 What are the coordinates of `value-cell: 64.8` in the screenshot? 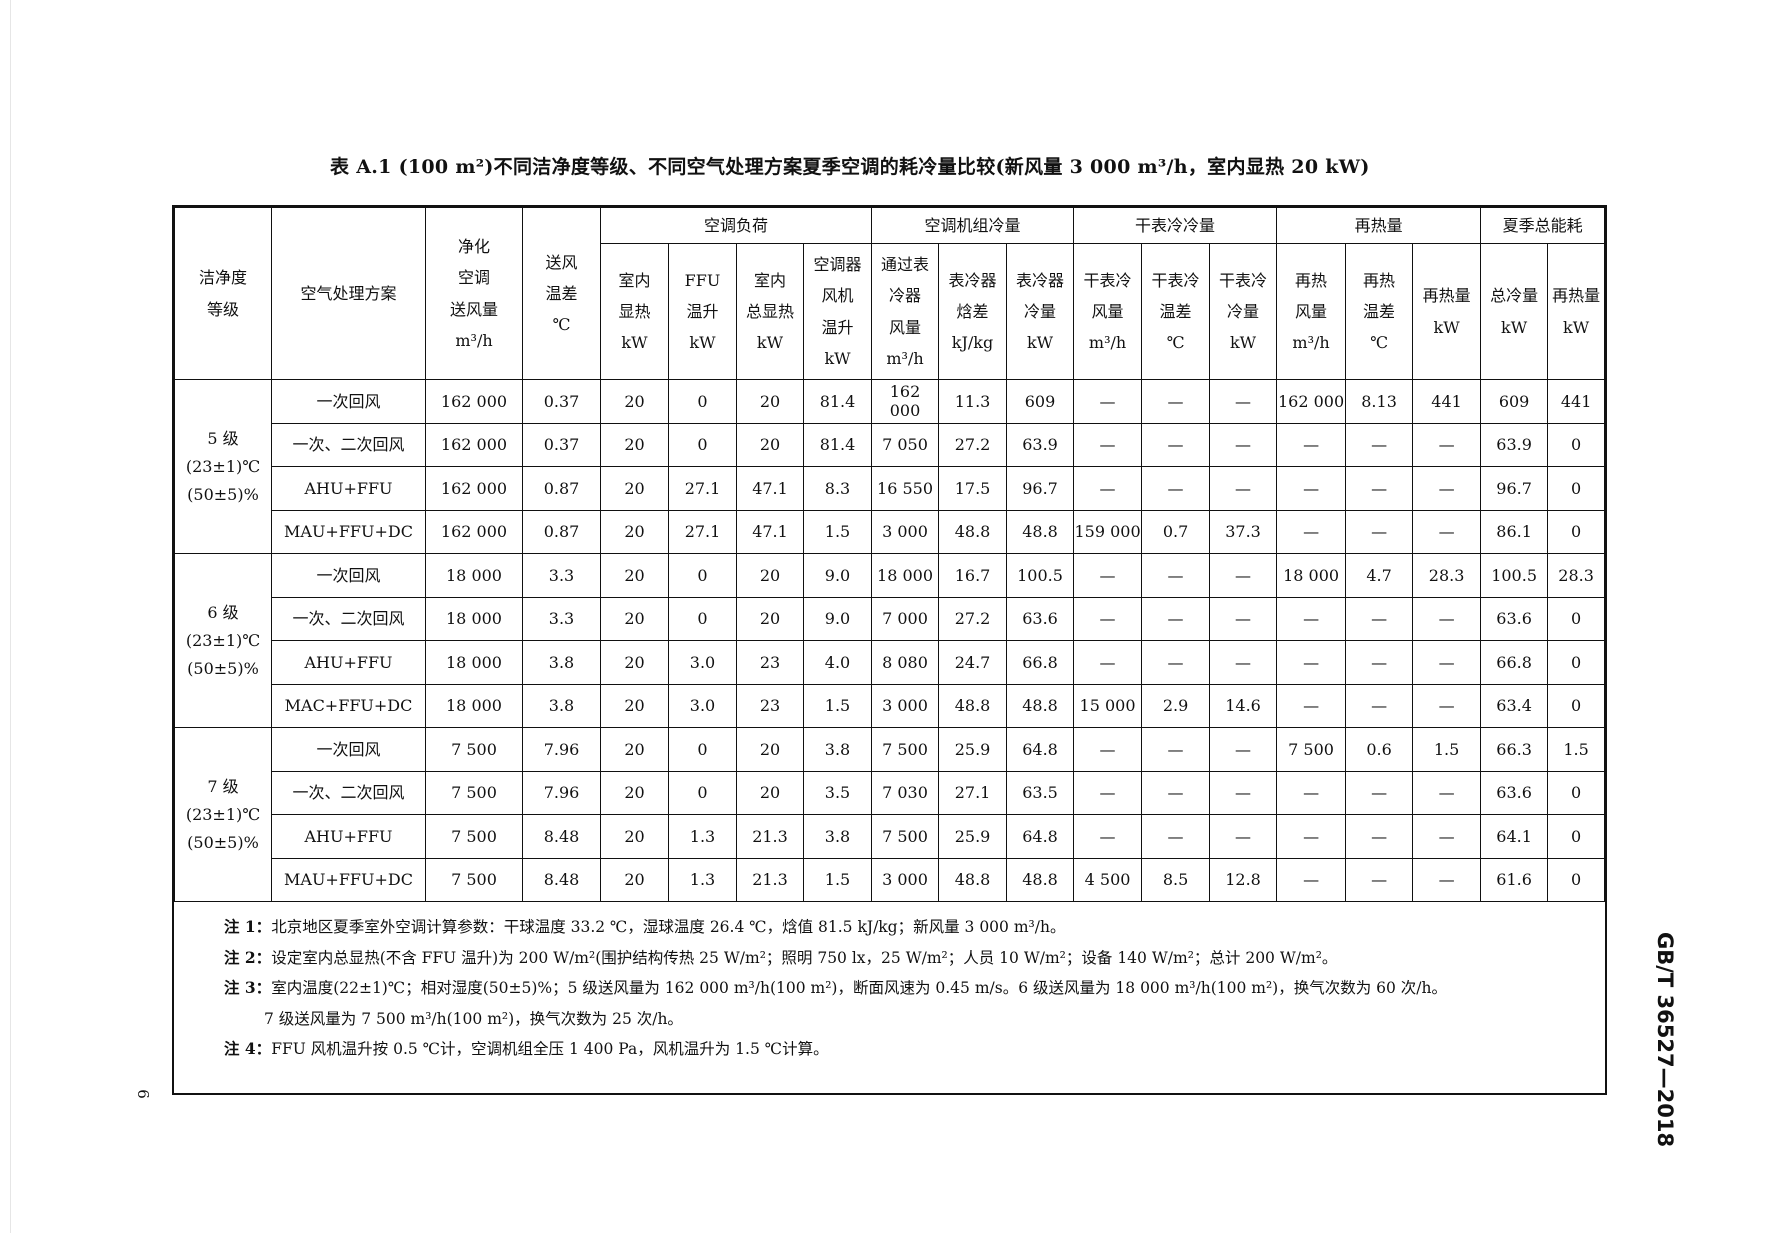 It's located at (1040, 749).